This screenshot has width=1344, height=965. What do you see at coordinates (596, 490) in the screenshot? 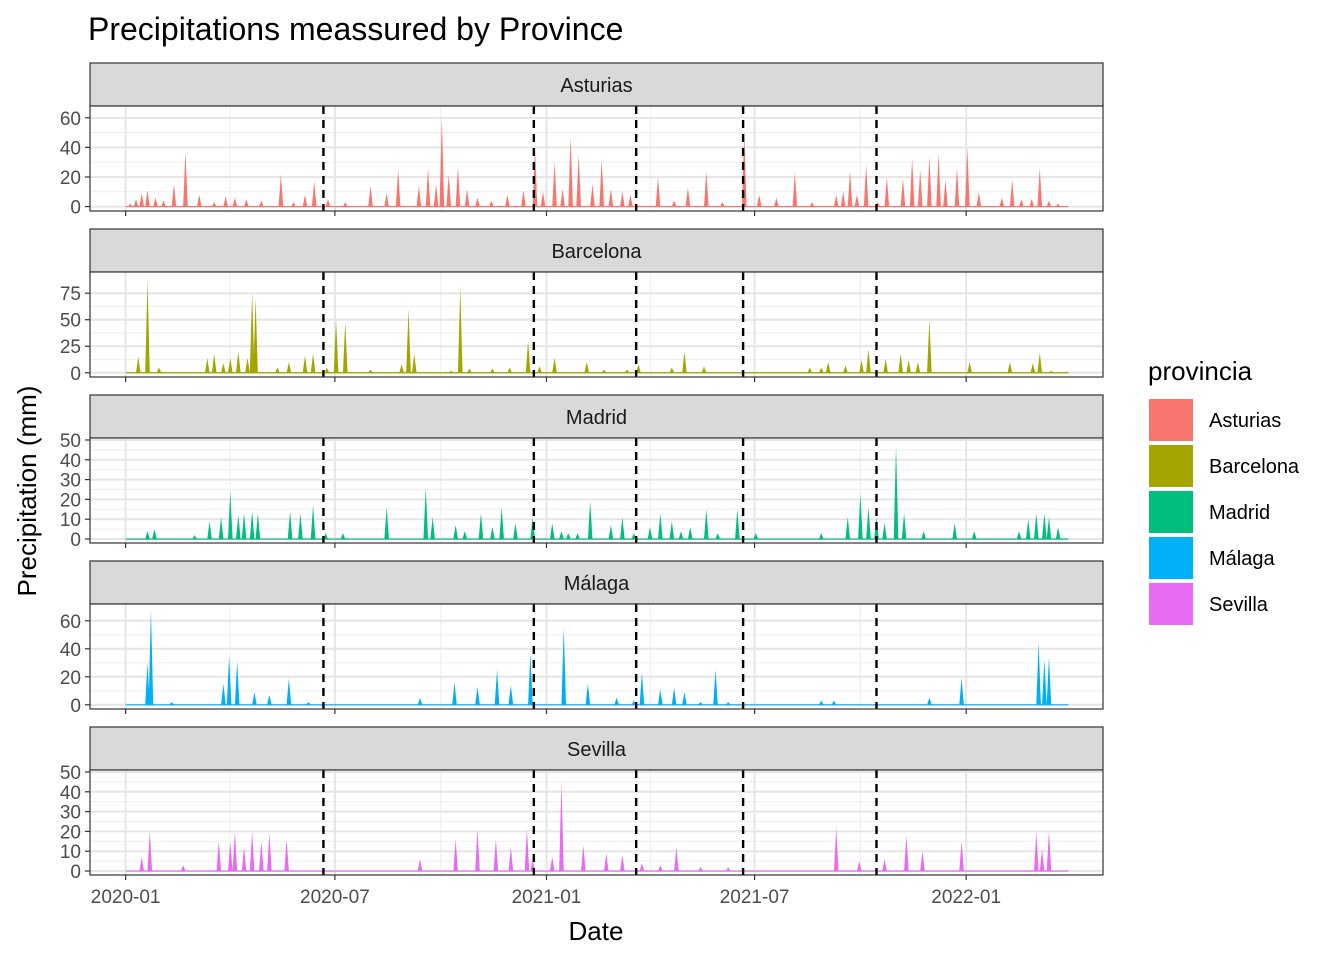
I see `panel-background` at bounding box center [596, 490].